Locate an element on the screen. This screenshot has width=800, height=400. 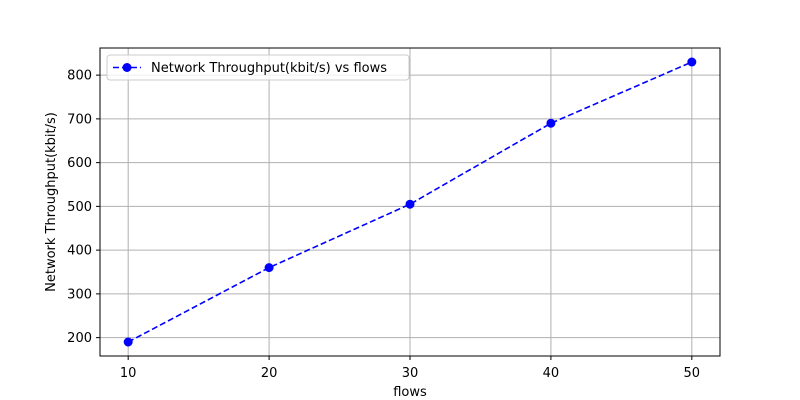
x-tick-label: 50 is located at coordinates (692, 373).